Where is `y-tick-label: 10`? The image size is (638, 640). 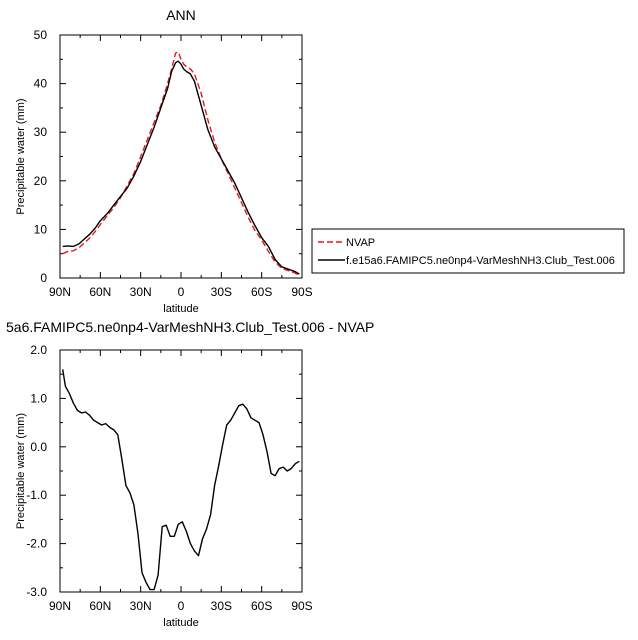
y-tick-label: 10 is located at coordinates (41, 229).